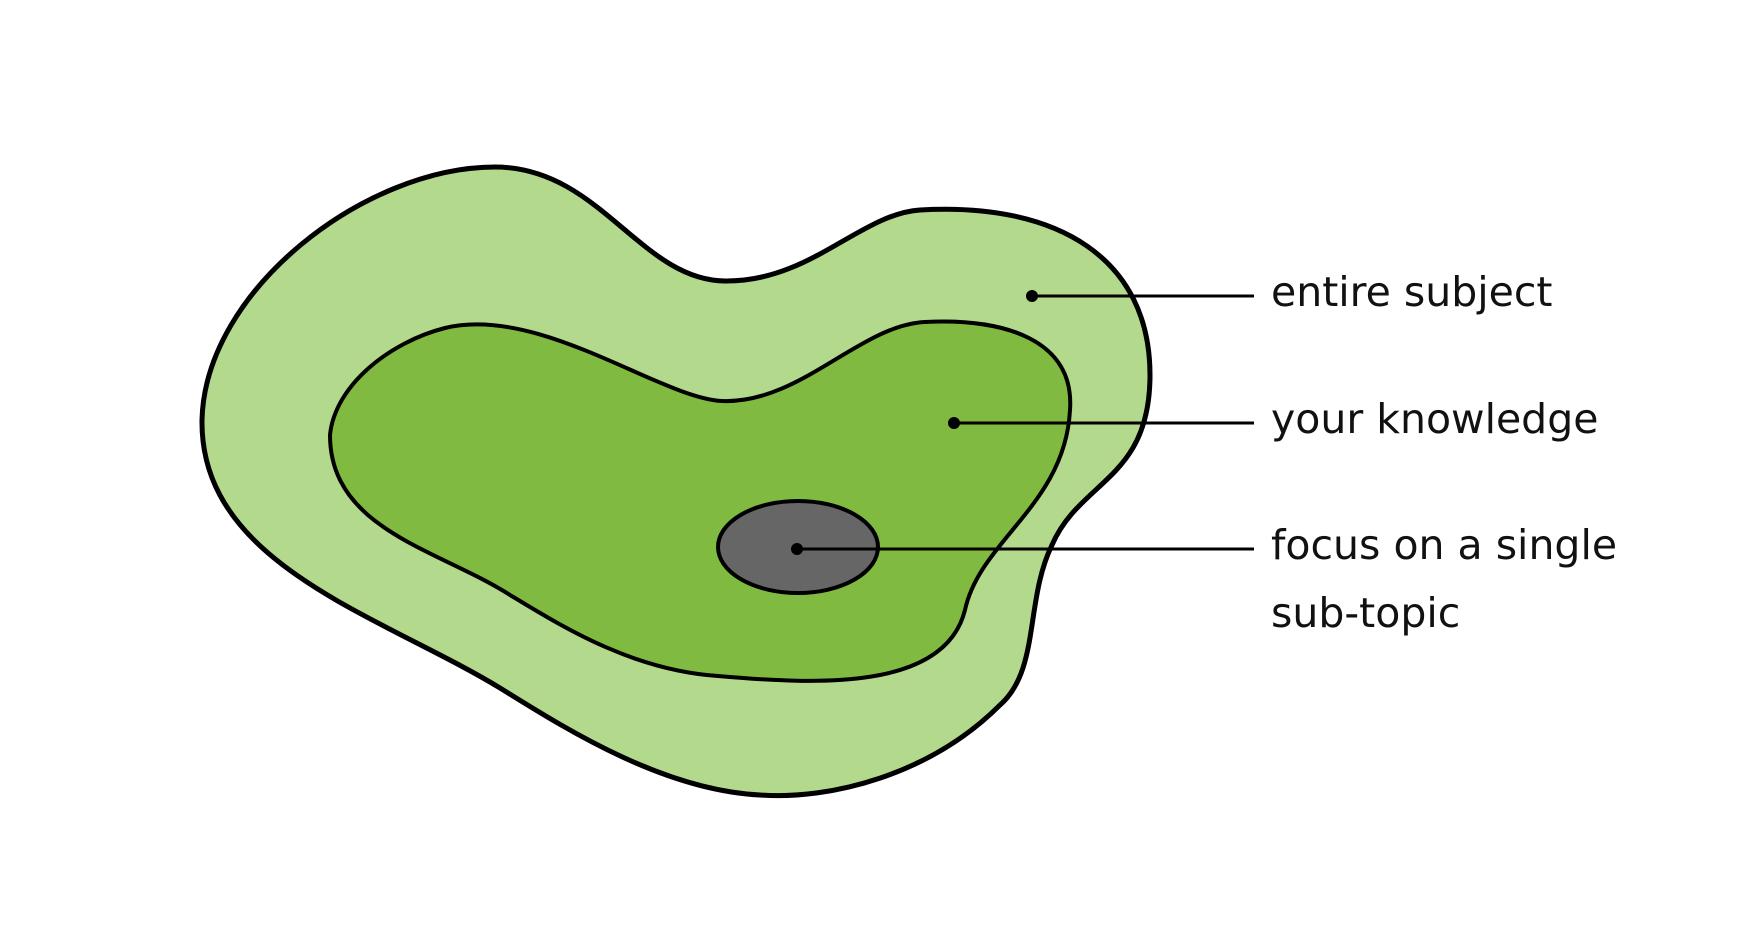 The width and height of the screenshot is (1759, 944). I want to click on callout-entire-subject: entire subject, so click(1289, 292).